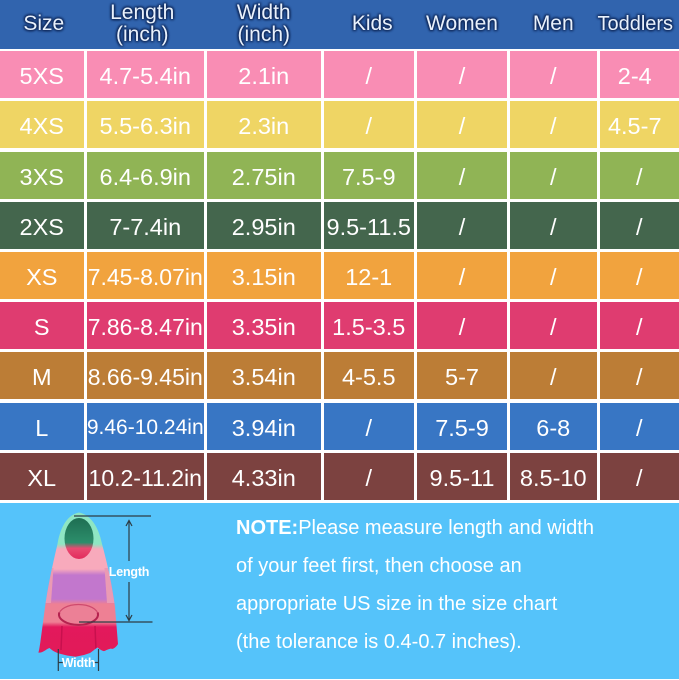 Image resolution: width=679 pixels, height=680 pixels. Describe the element at coordinates (129, 572) in the screenshot. I see `svg-text: Length` at that location.